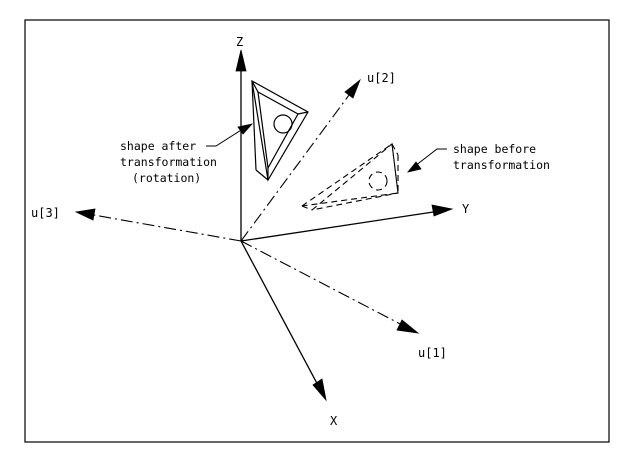  I want to click on callout-before-line-1: shape before, so click(494, 149).